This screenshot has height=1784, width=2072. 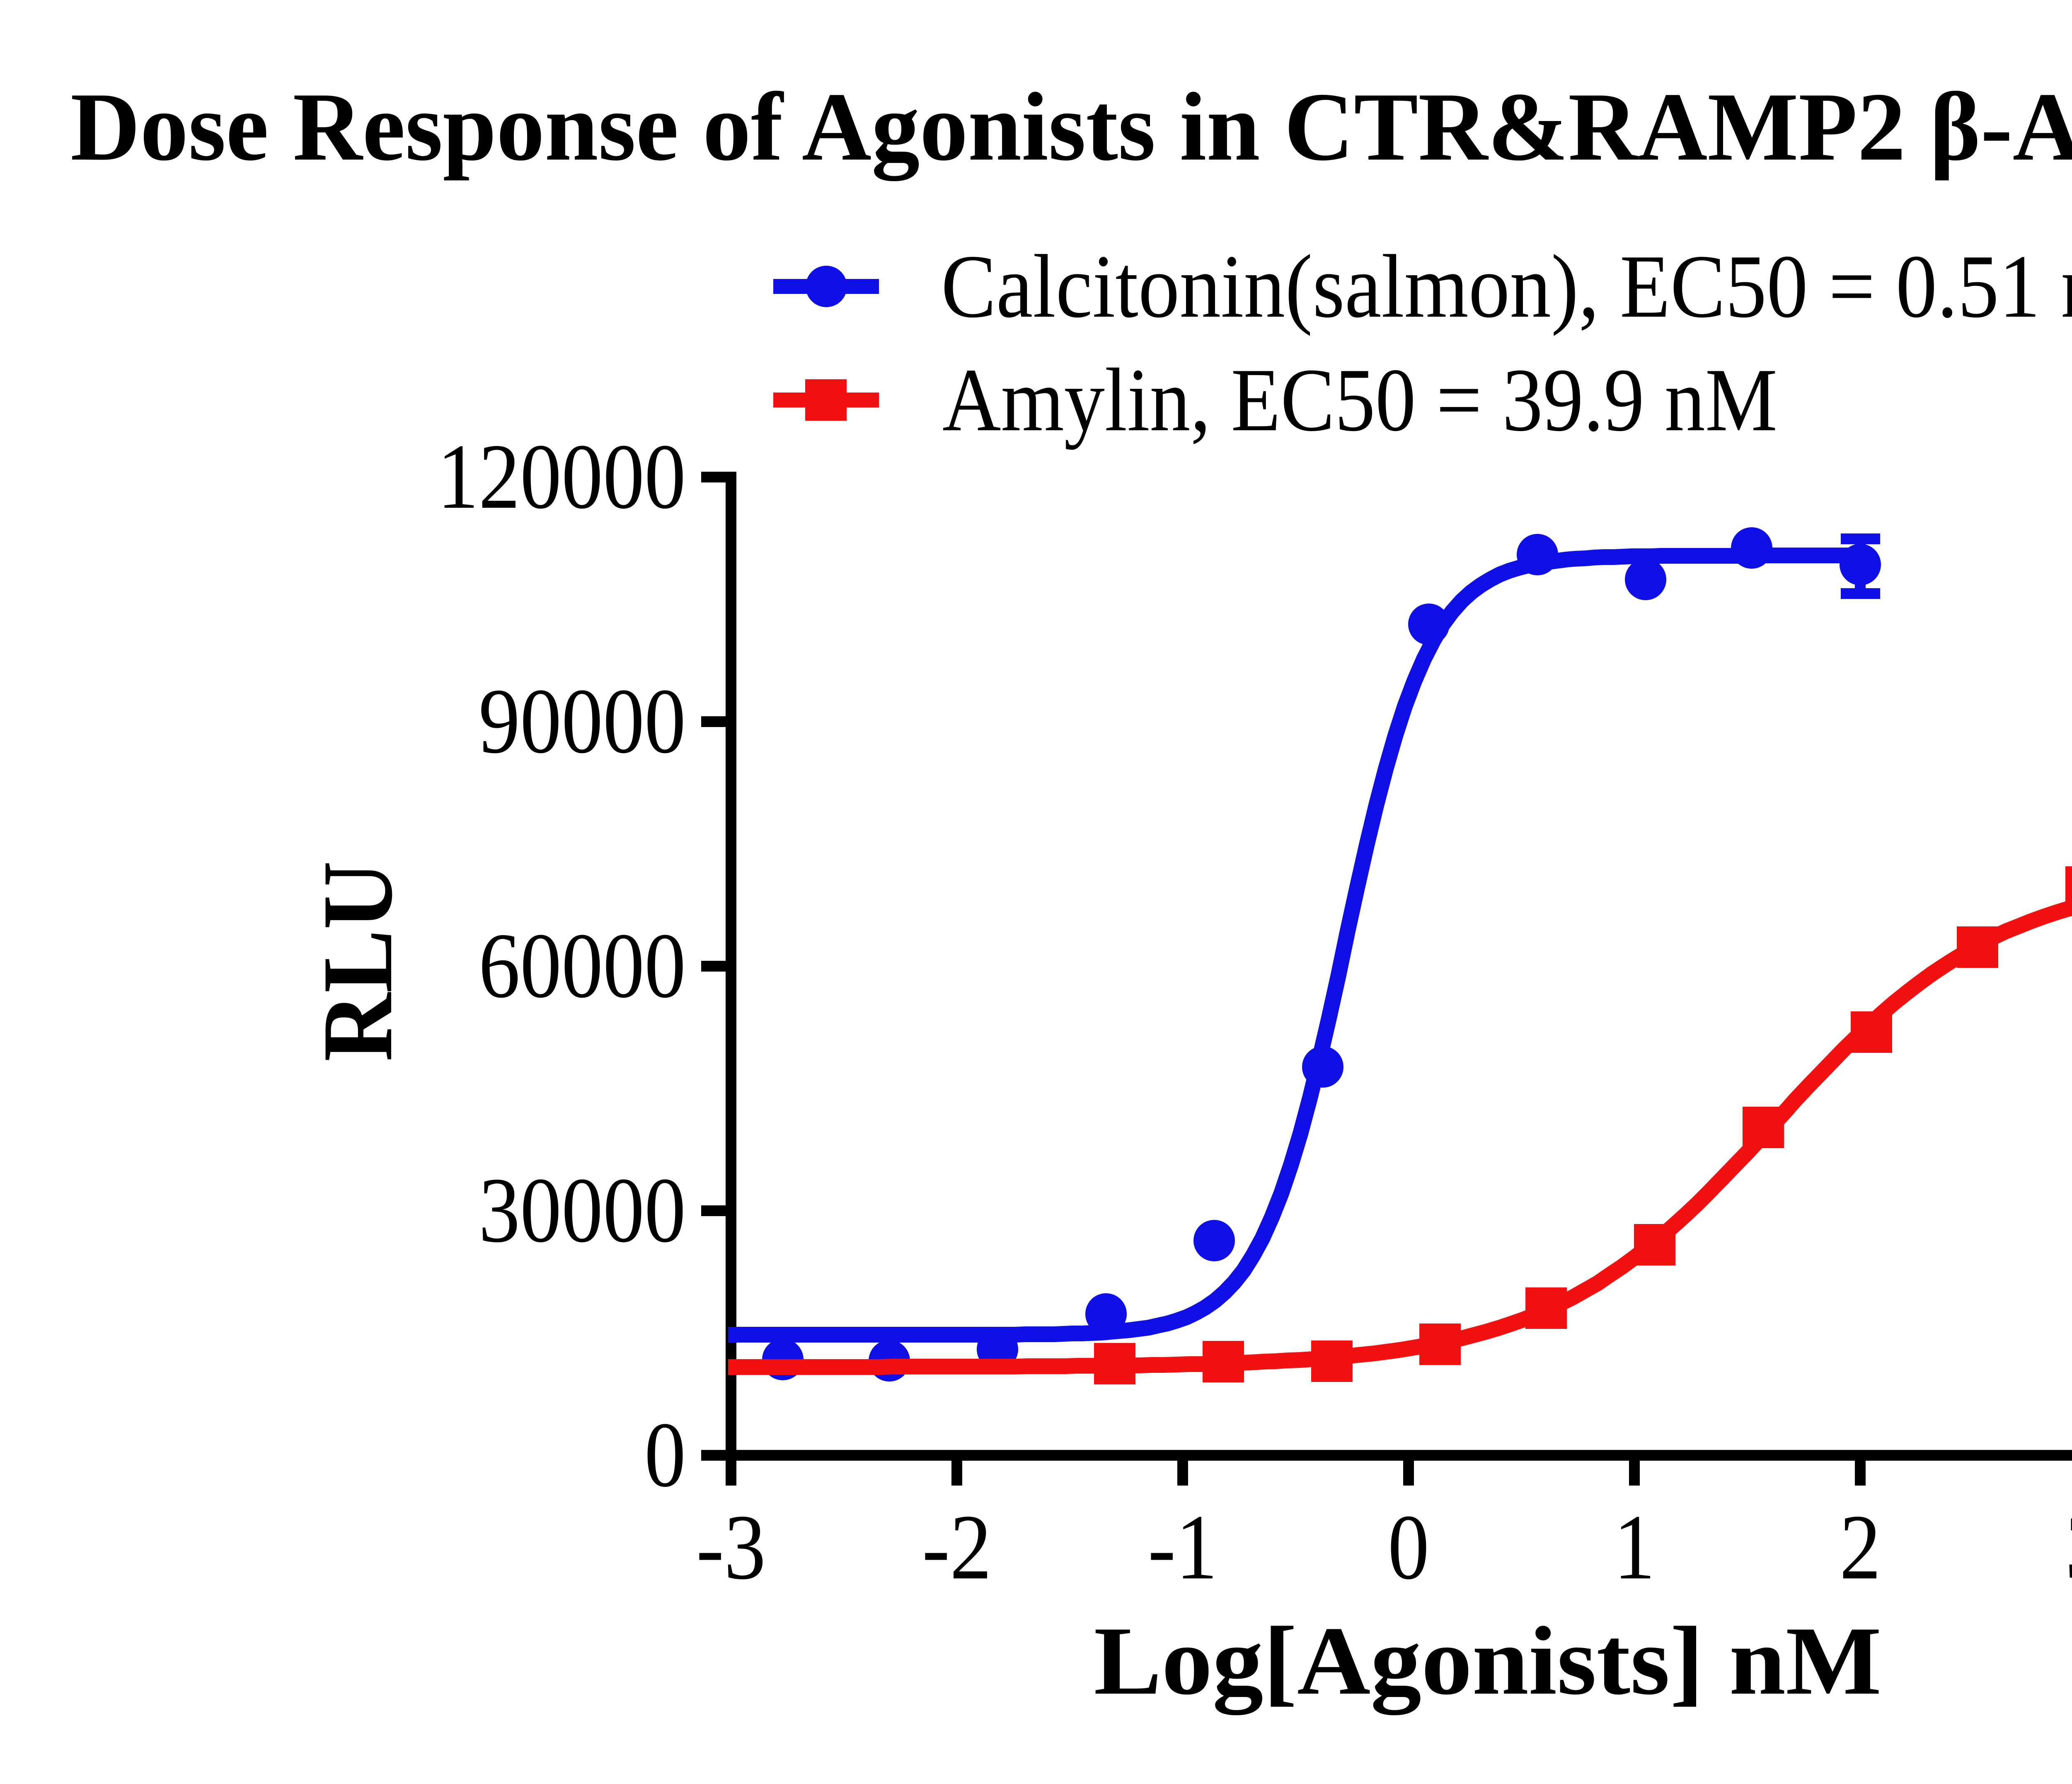 What do you see at coordinates (357, 961) in the screenshot?
I see `svg-text: RLU` at bounding box center [357, 961].